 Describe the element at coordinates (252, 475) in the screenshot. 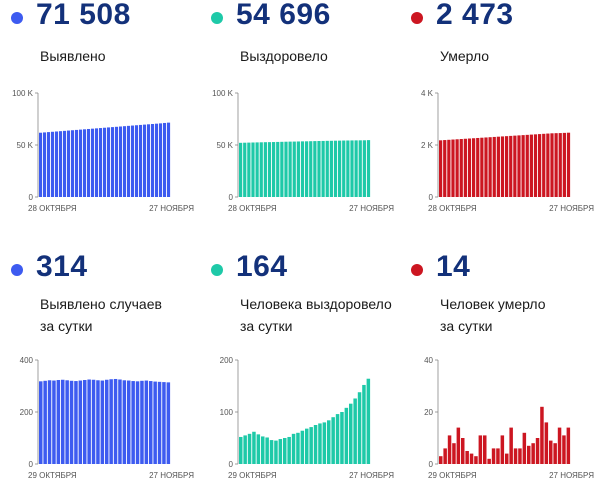

I see `x-start-label: 29 ОКТЯБРЯ` at that location.